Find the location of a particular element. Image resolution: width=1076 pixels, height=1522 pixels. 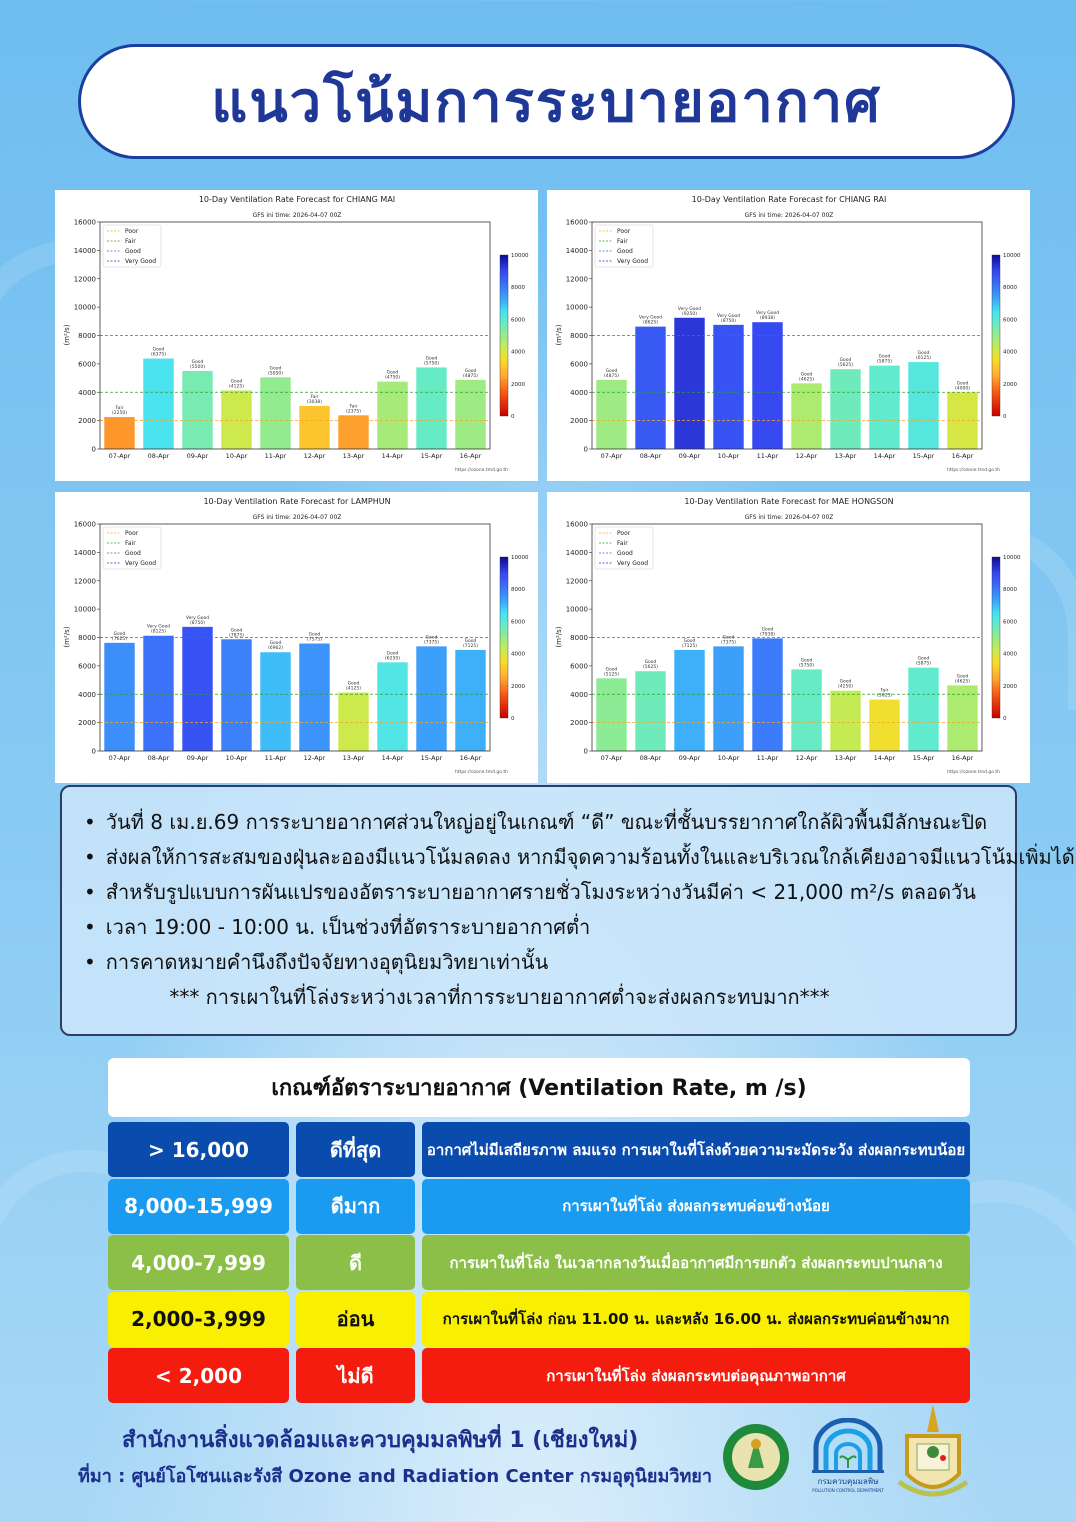

description-cell: การเผาในที่โล่ง ส่งผลกระทบต่อคุณภาพอากาศ is located at coordinates (696, 1375).